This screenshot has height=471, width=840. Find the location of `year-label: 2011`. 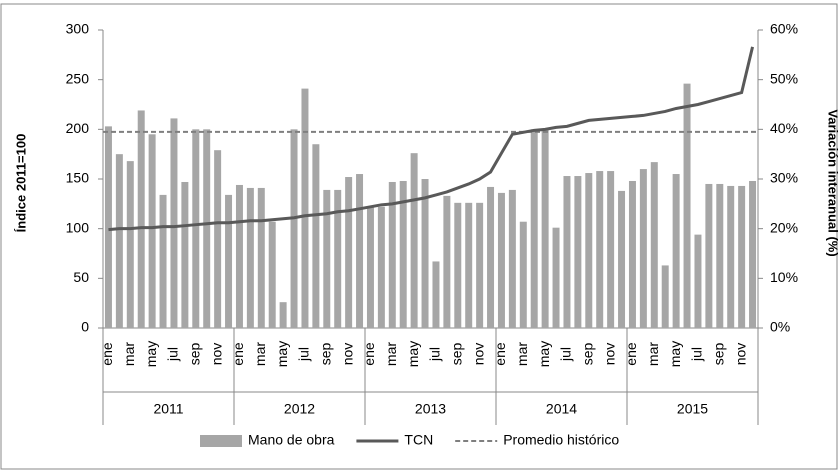

year-label: 2011 is located at coordinates (168, 409).